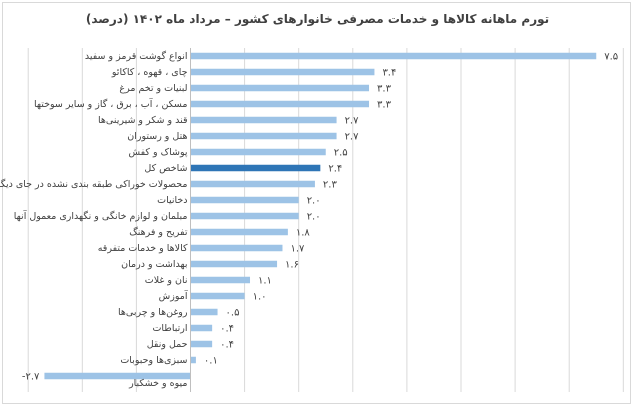 The height and width of the screenshot is (408, 635). What do you see at coordinates (157, 383) in the screenshot?
I see `category-label: میوه و خشکبار` at bounding box center [157, 383].